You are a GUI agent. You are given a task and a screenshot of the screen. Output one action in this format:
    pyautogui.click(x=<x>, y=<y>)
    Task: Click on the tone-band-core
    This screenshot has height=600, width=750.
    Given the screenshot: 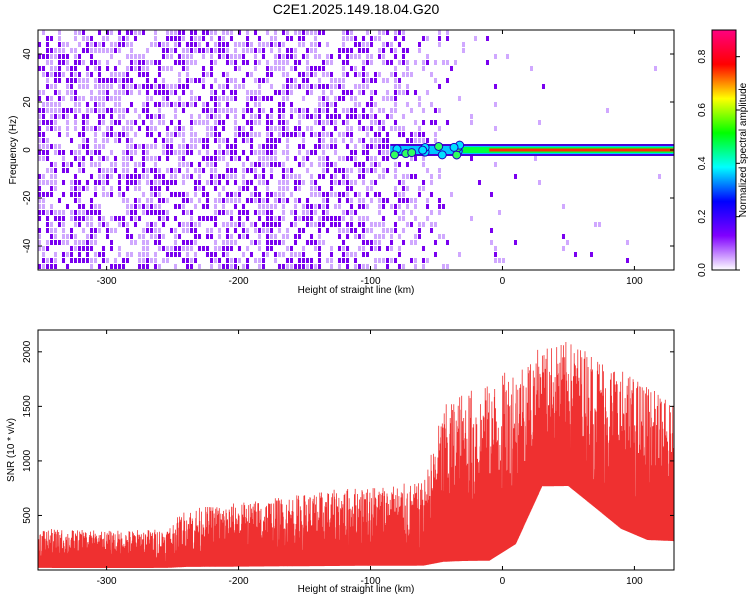 What is the action you would take?
    pyautogui.click(x=581, y=150)
    